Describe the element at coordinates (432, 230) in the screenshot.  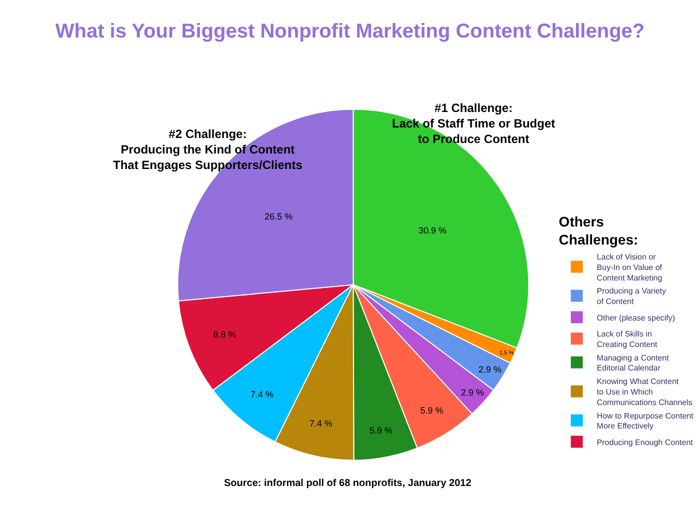
I see `data-label: 30.9 %` at that location.